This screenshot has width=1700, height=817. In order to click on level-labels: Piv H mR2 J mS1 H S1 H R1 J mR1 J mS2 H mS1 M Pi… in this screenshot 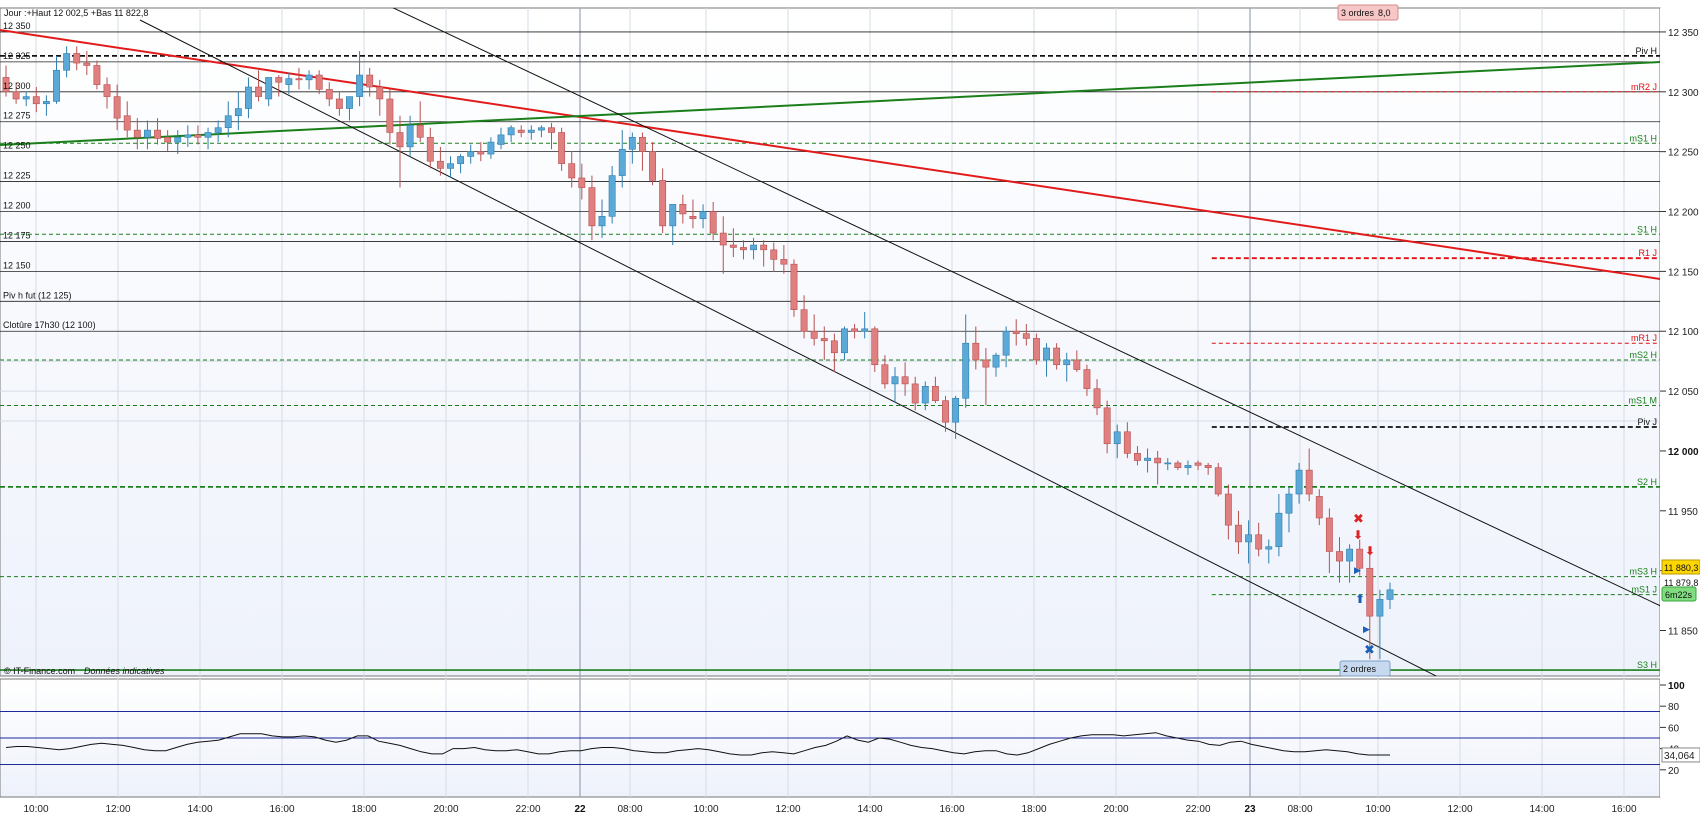, I will do `click(1642, 358)`.